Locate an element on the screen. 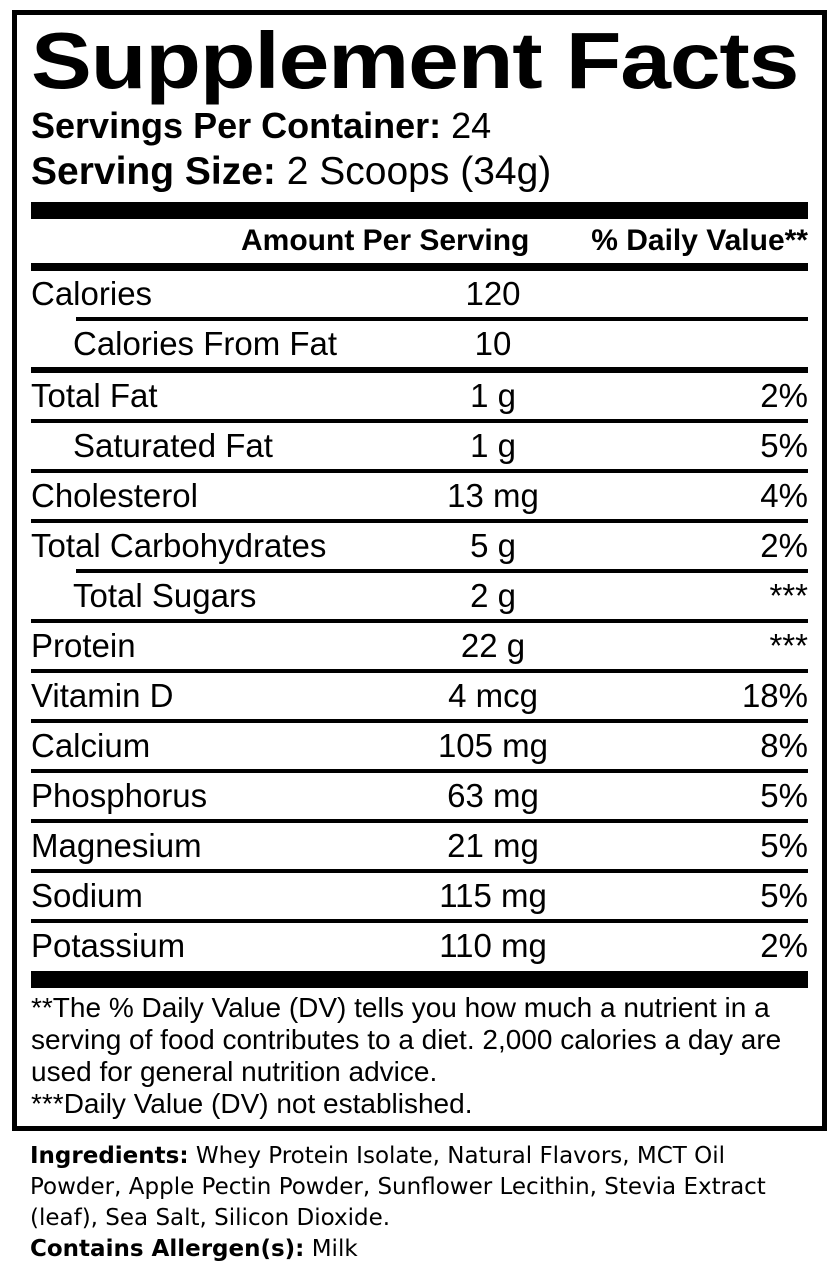 Image resolution: width=839 pixels, height=1279 pixels. table-row-vitamin-d: Vitamin D 4 mcg 18% is located at coordinates (419, 696).